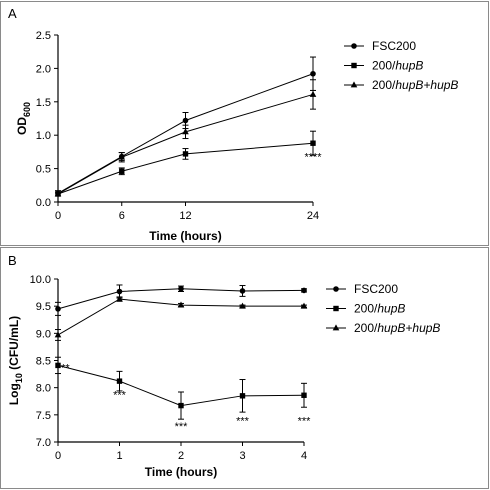  Describe the element at coordinates (12, 260) in the screenshot. I see `panel-letter: B` at that location.